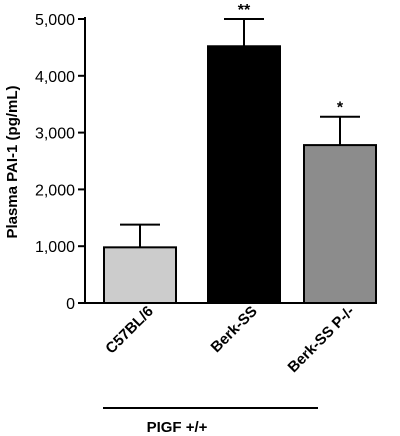  I want to click on group-label: PIGF +/+, so click(177, 427).